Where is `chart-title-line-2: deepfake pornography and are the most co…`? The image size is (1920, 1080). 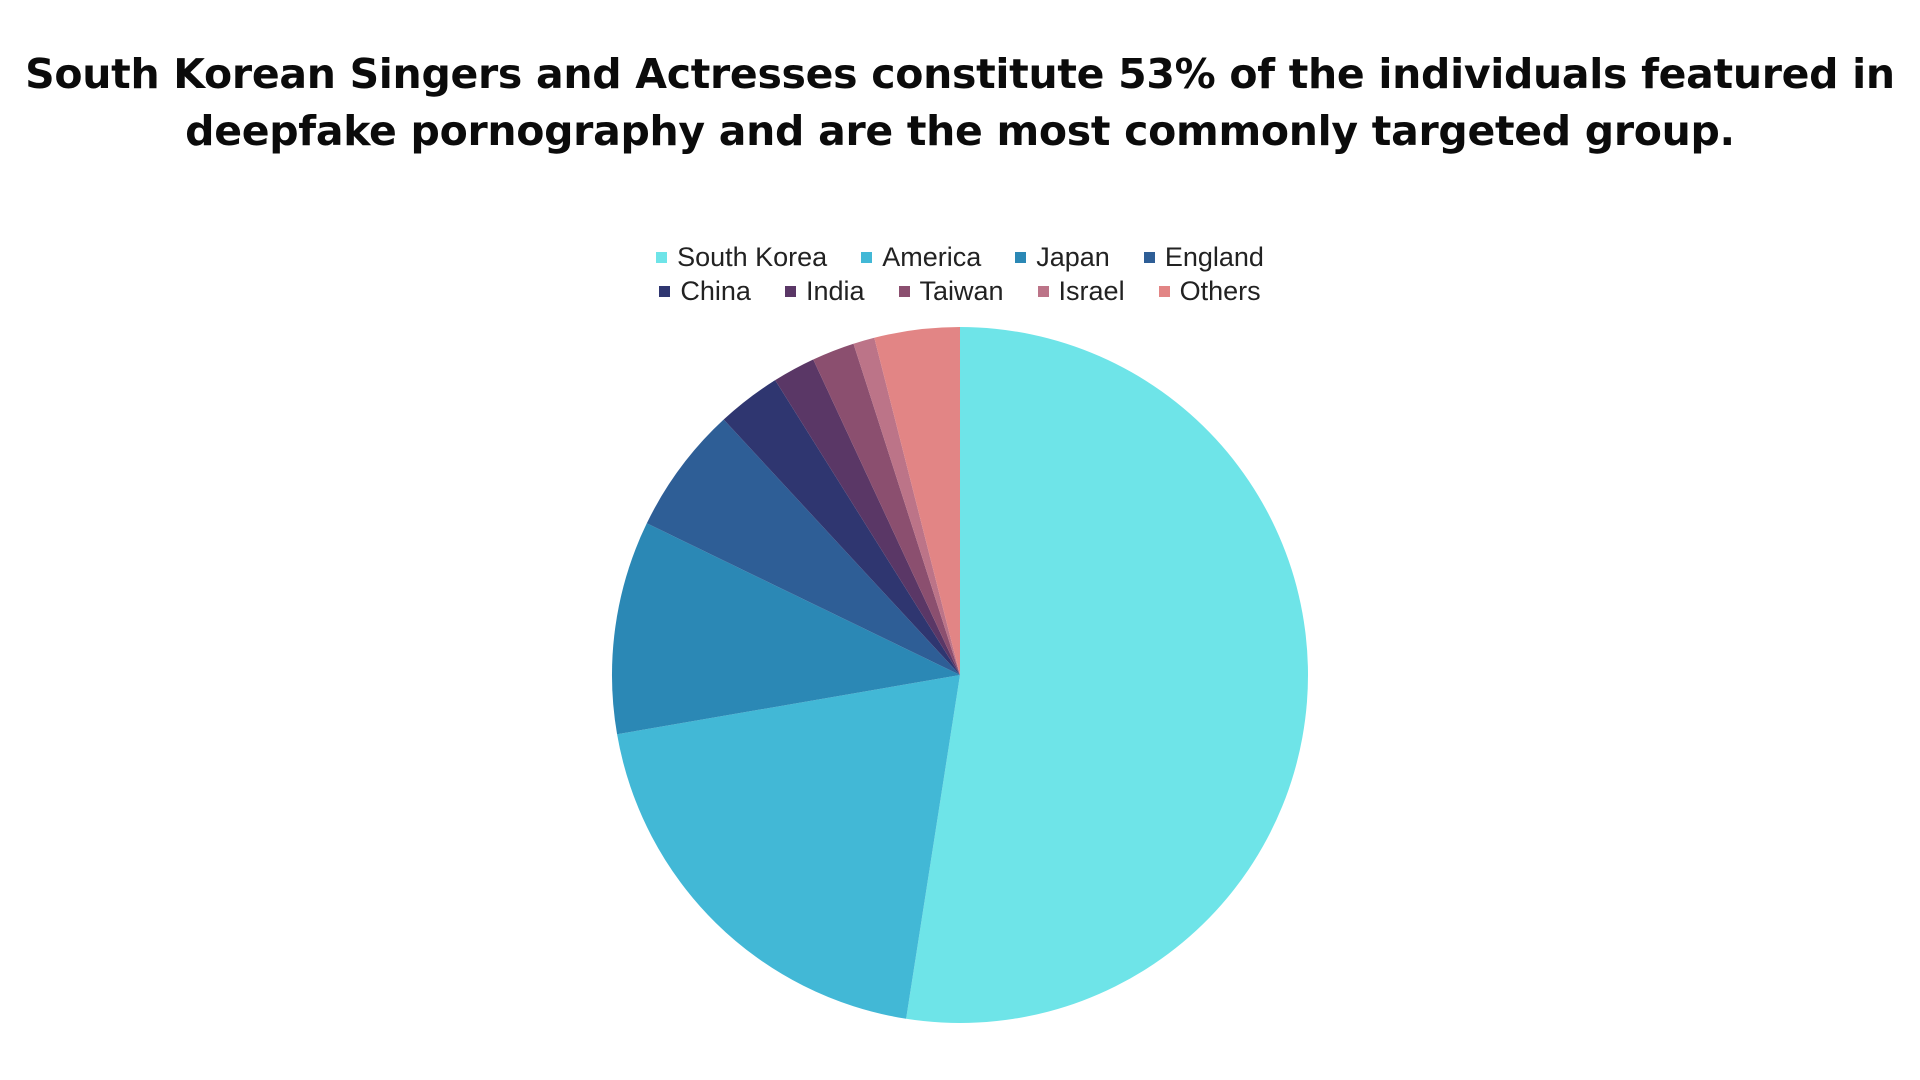
chart-title-line-2: deepfake pornography and are the most co… is located at coordinates (960, 131).